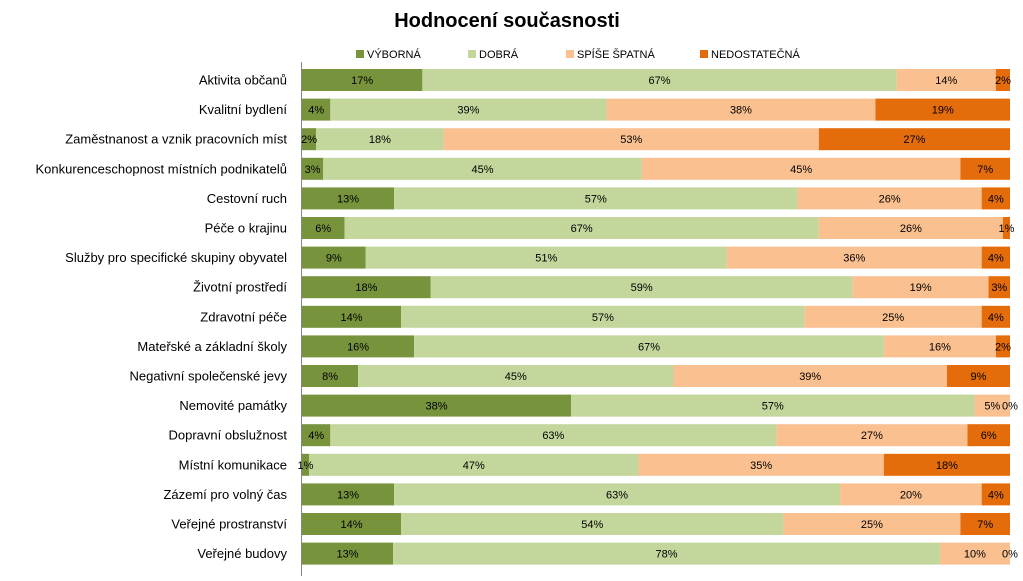  Describe the element at coordinates (243, 316) in the screenshot. I see `category-label: Zdravotní péče` at that location.